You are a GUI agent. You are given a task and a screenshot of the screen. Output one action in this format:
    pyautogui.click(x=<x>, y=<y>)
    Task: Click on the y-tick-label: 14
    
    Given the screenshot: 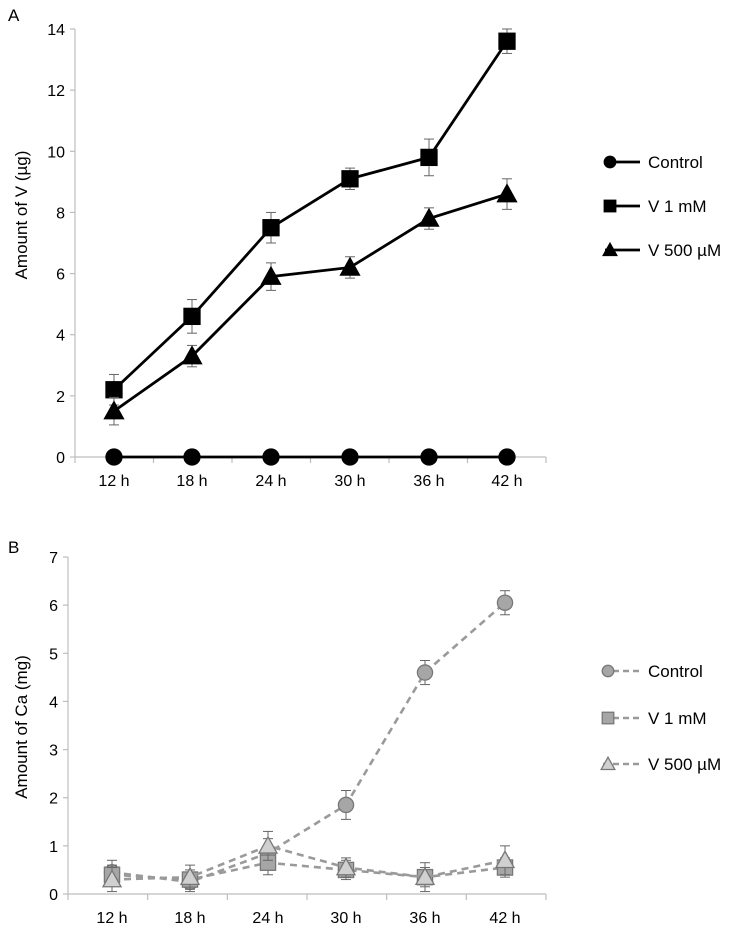 What is the action you would take?
    pyautogui.click(x=56, y=30)
    